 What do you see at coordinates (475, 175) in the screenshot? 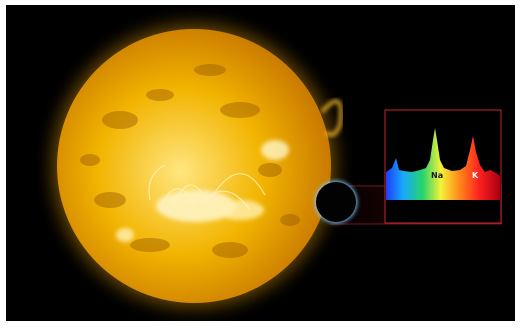
I see `k-peak-label: K` at bounding box center [475, 175].